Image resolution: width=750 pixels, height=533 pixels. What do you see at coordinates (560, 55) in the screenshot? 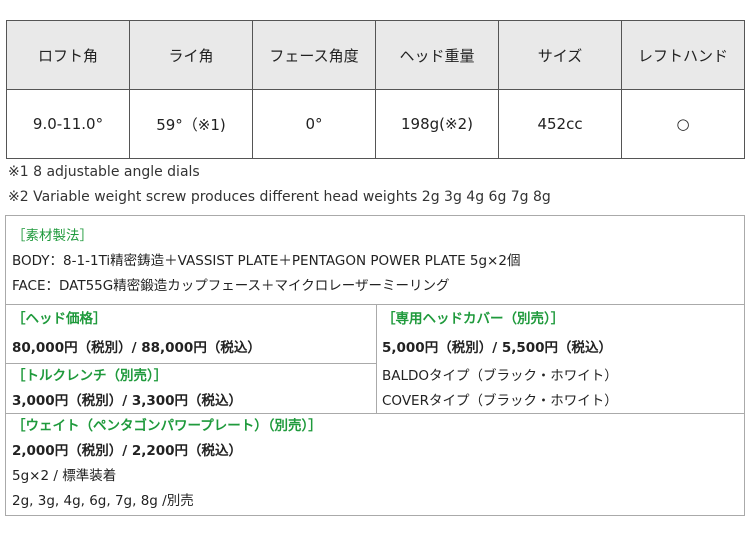
I see `header-size: サイズ` at bounding box center [560, 55].